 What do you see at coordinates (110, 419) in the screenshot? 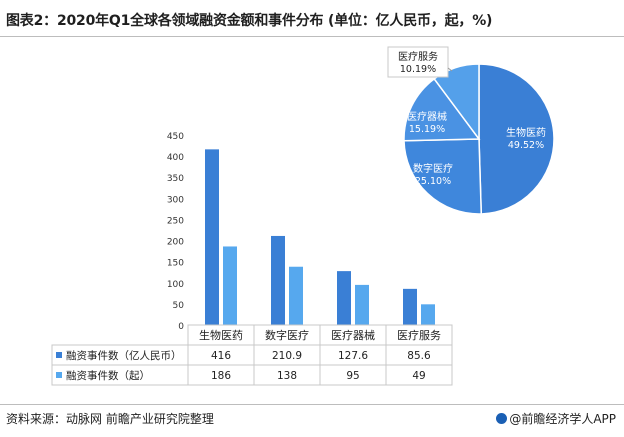
I see `source-note: 资料来源：动脉网 前瞻产业研究院整理` at bounding box center [110, 419].